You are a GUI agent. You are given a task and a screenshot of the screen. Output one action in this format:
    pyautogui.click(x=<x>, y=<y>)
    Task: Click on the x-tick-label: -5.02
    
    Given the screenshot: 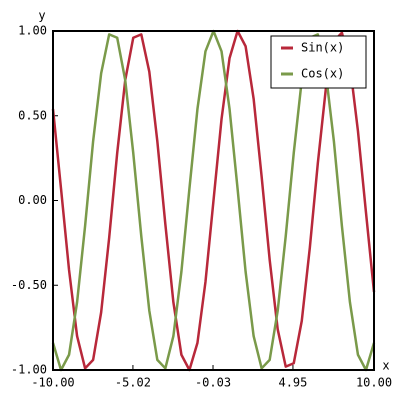 What is the action you would take?
    pyautogui.click(x=133, y=383)
    